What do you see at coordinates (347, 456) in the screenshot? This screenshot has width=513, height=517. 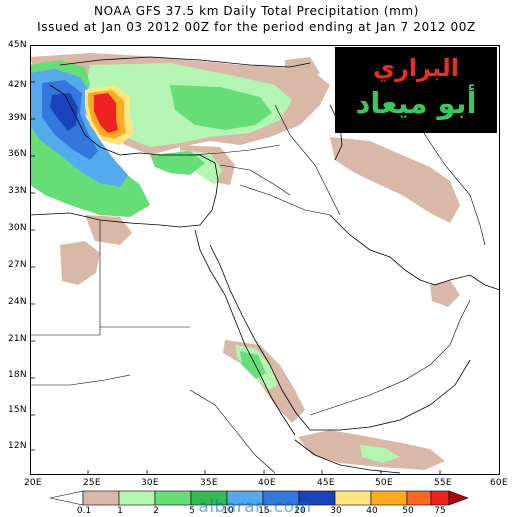 I see `coastline-horn-africa` at bounding box center [347, 456].